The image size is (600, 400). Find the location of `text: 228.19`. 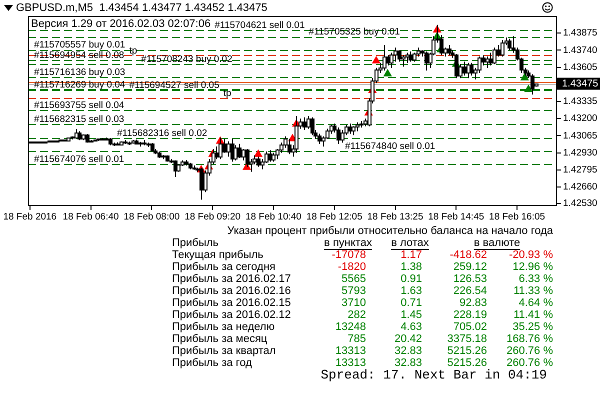

text: 228.19 is located at coordinates (470, 315).